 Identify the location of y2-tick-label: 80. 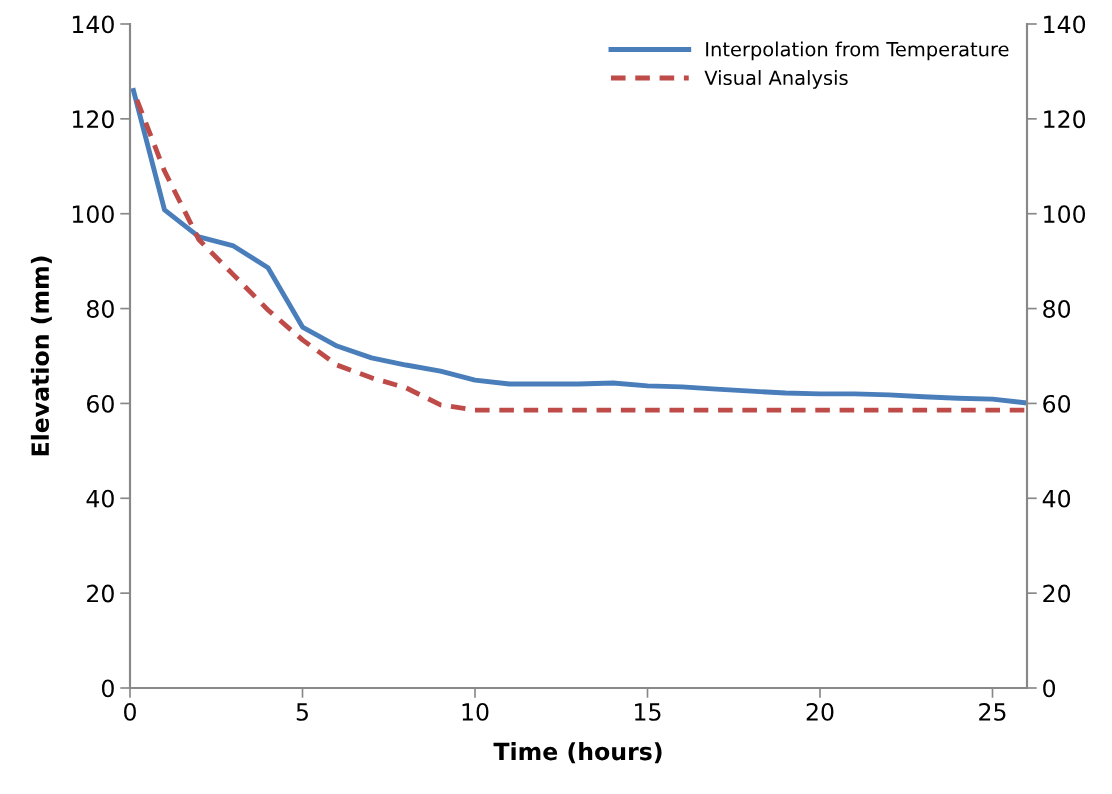
(1057, 309).